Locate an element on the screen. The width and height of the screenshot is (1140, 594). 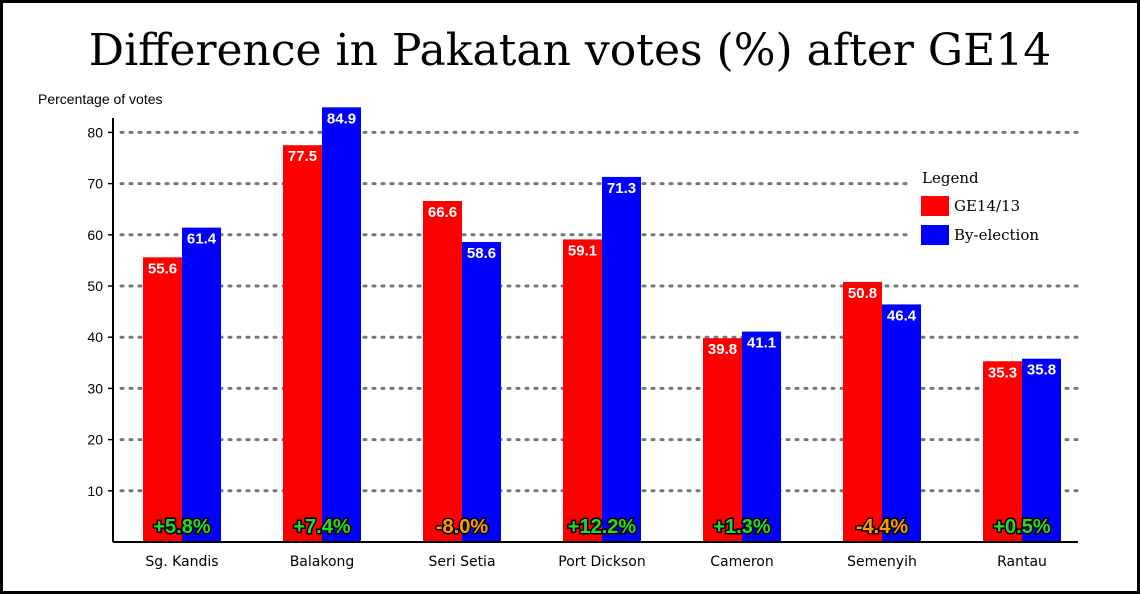
category-label: Semenyih is located at coordinates (882, 562).